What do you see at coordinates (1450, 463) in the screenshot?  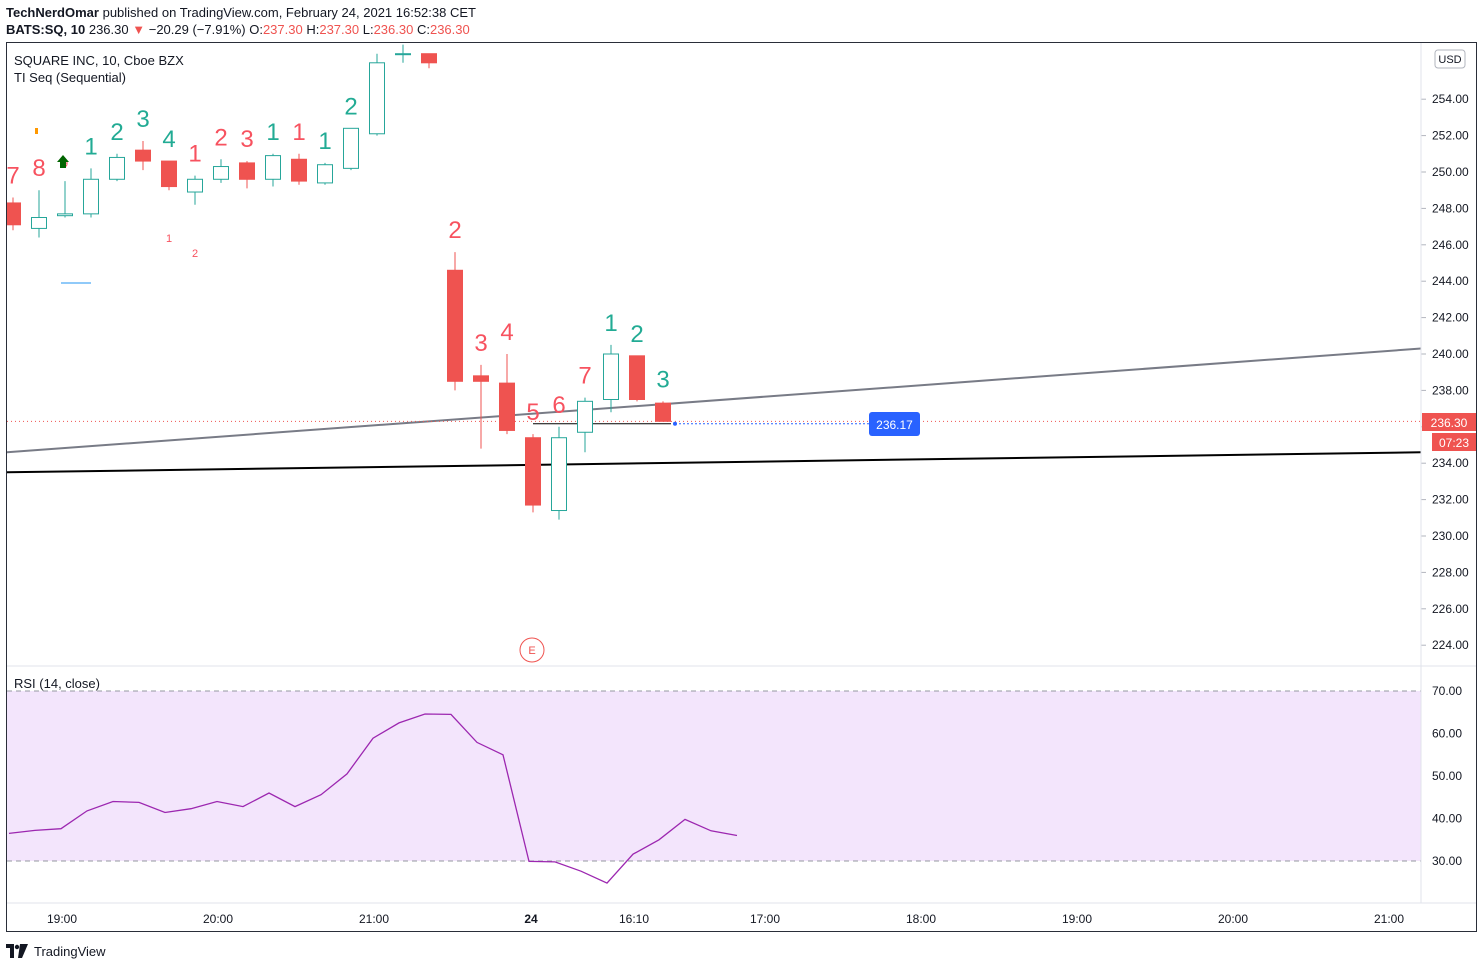 I see `price-tick-label: 234.00` at bounding box center [1450, 463].